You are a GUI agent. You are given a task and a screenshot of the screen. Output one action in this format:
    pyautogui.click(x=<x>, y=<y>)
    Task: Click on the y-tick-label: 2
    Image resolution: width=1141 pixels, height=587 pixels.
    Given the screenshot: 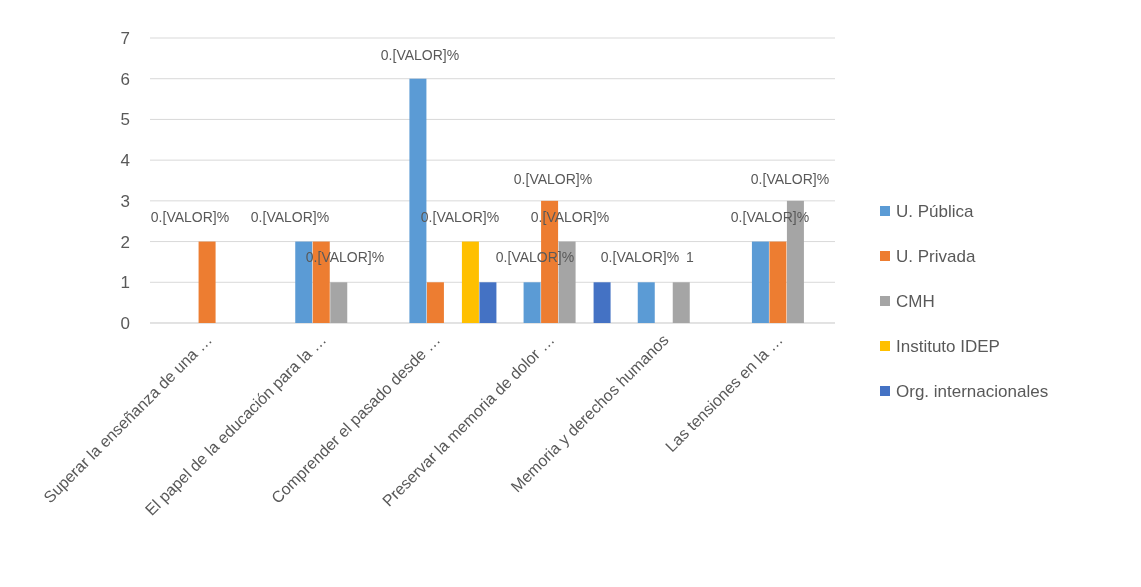 What is the action you would take?
    pyautogui.click(x=125, y=242)
    